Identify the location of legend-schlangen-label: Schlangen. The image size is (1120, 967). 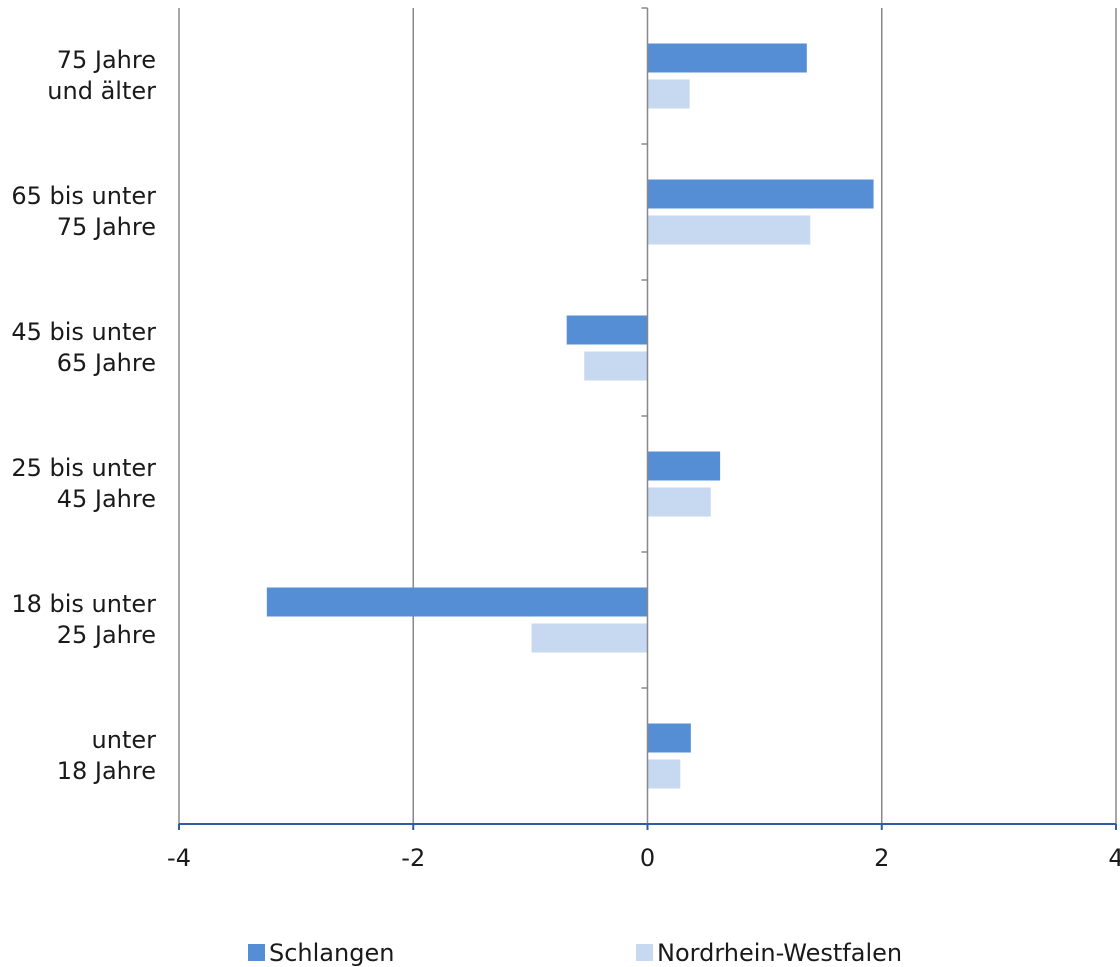
(331, 953).